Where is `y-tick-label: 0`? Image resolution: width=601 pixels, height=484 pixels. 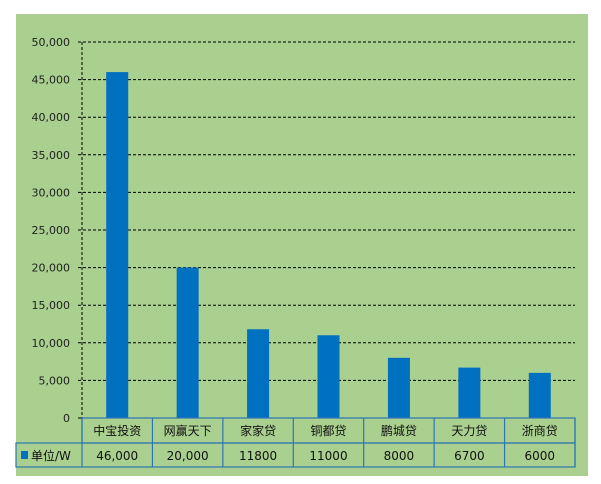
y-tick-label: 0 is located at coordinates (66, 418).